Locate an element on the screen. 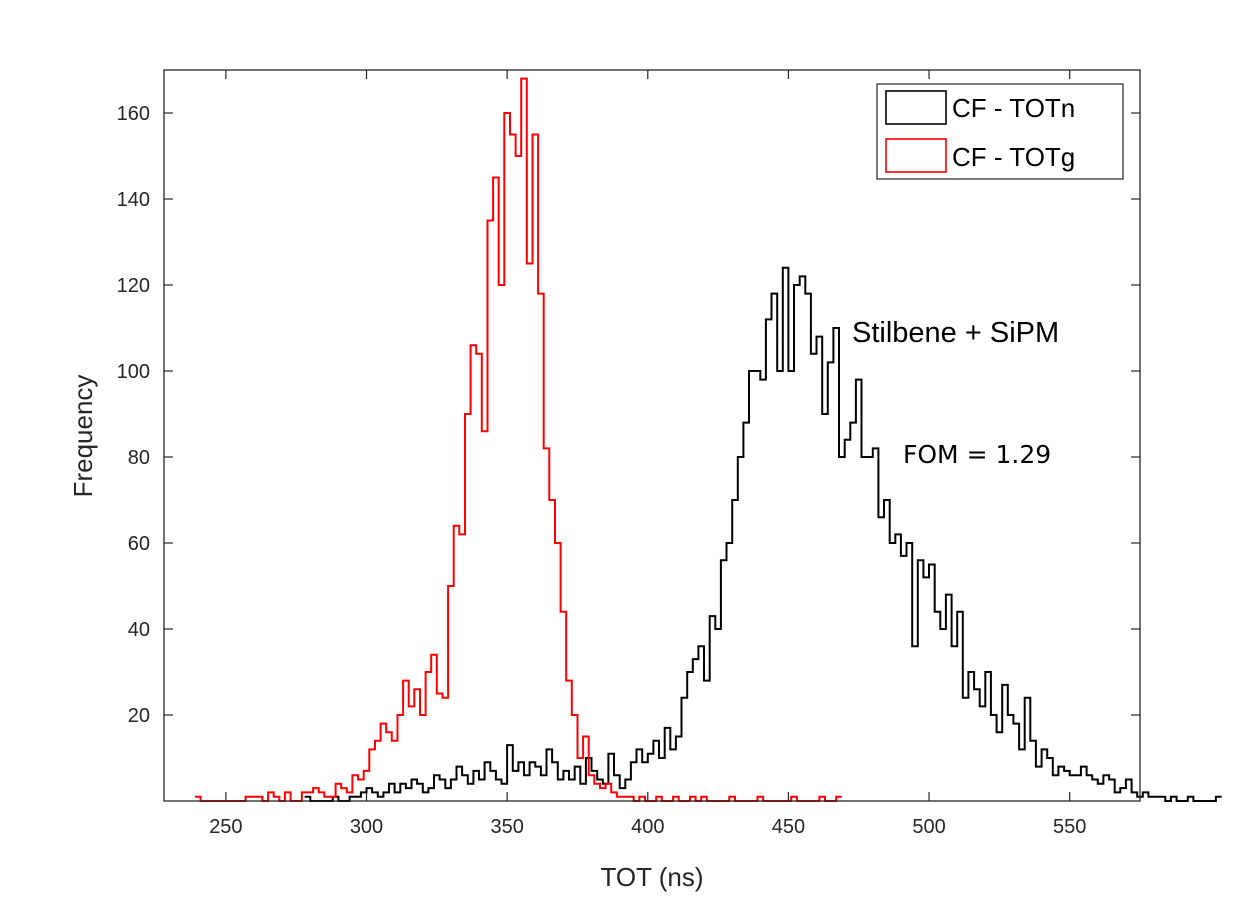  y-axis-label: Frequency is located at coordinates (83, 436).